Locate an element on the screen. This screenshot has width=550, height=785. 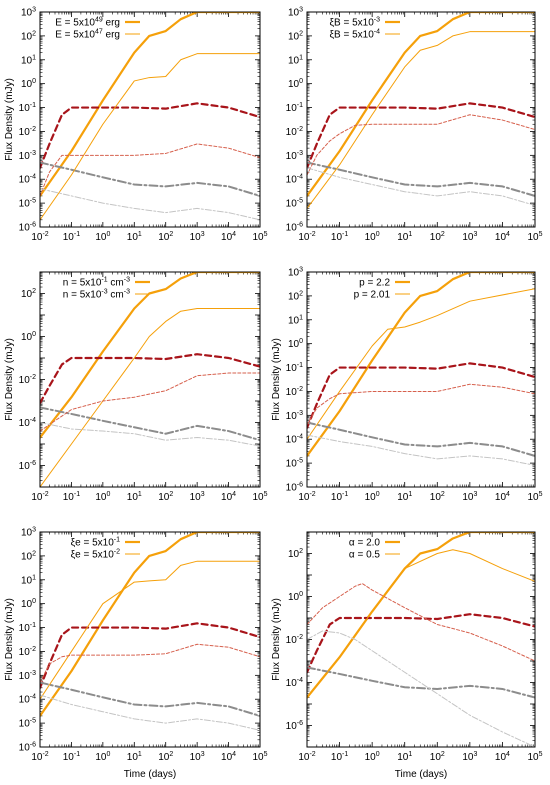
legend-label: ξe = 5x10-2 is located at coordinates (95, 555).